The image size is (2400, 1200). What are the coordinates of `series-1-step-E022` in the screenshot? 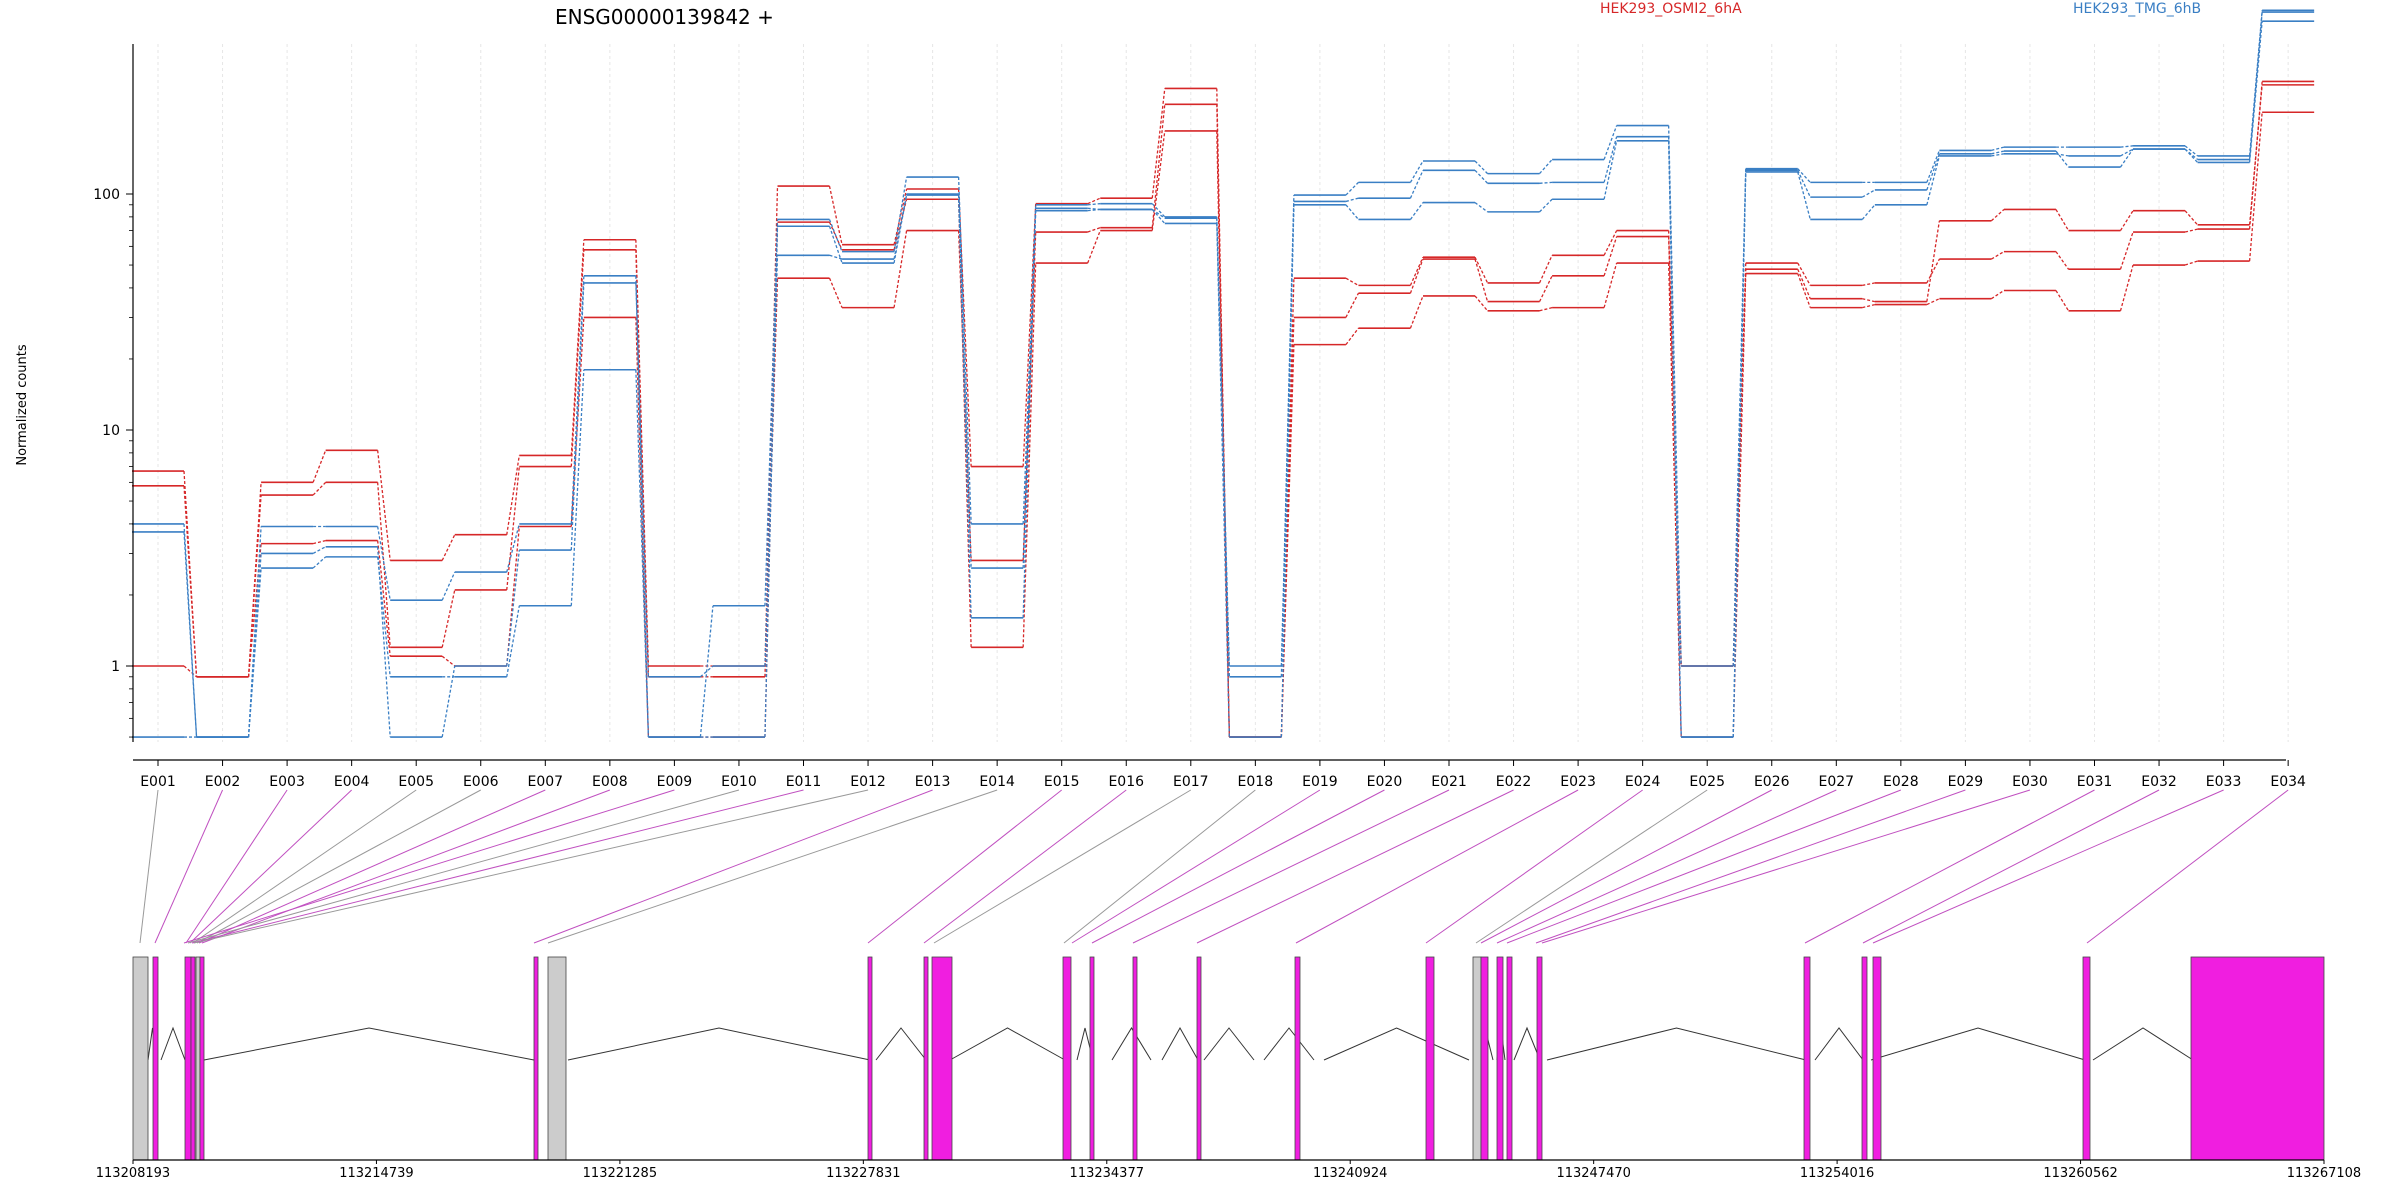 It's located at (1545, 269).